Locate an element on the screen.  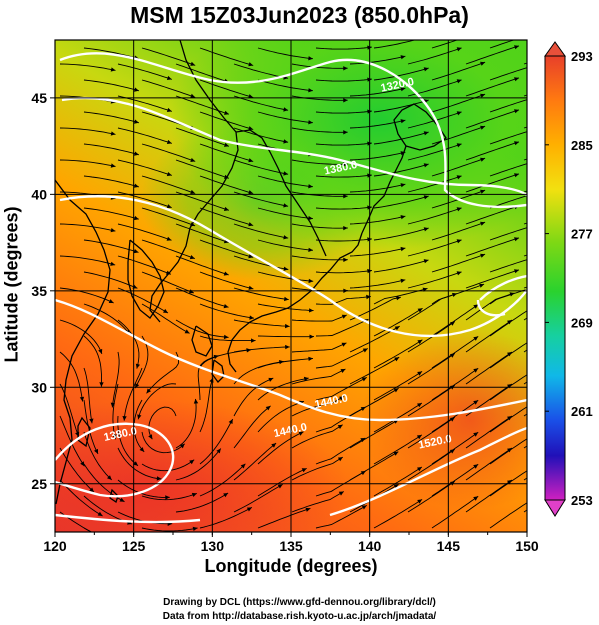
y-tick-label: 40 is located at coordinates (39, 194).